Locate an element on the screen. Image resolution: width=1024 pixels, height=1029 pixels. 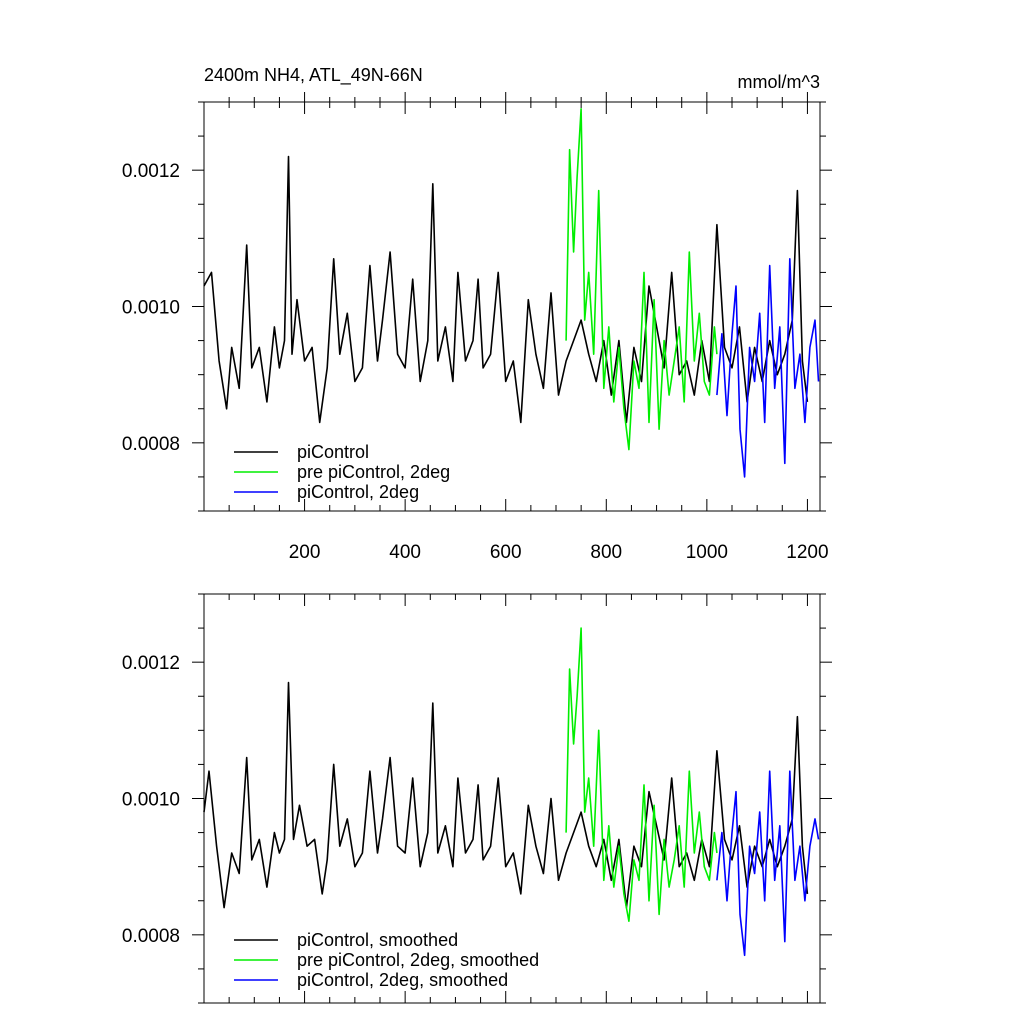
legend-label: piControl, 2deg, smoothed is located at coordinates (402, 980).